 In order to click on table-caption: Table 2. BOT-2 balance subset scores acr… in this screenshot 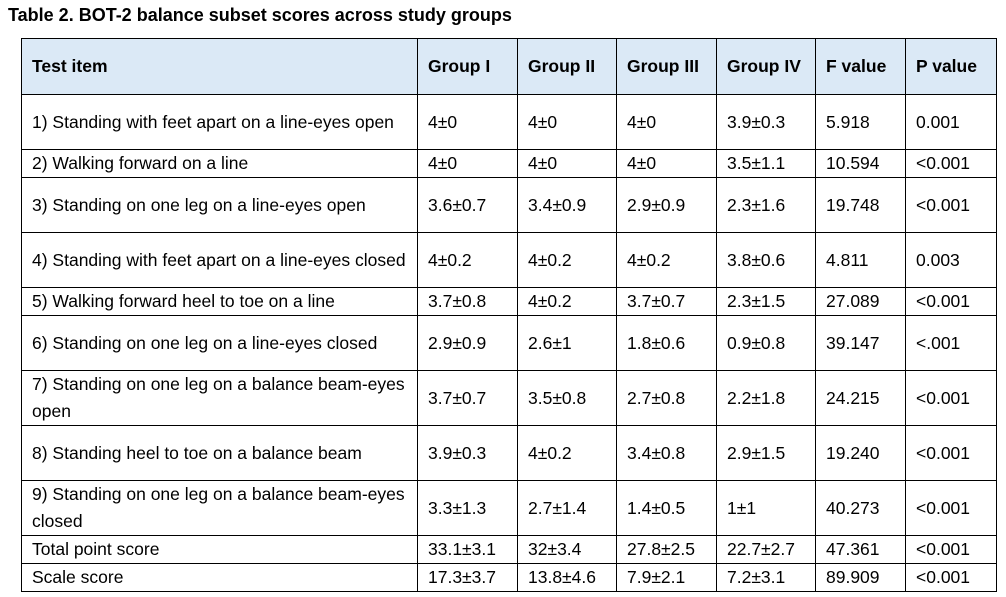, I will do `click(260, 15)`.